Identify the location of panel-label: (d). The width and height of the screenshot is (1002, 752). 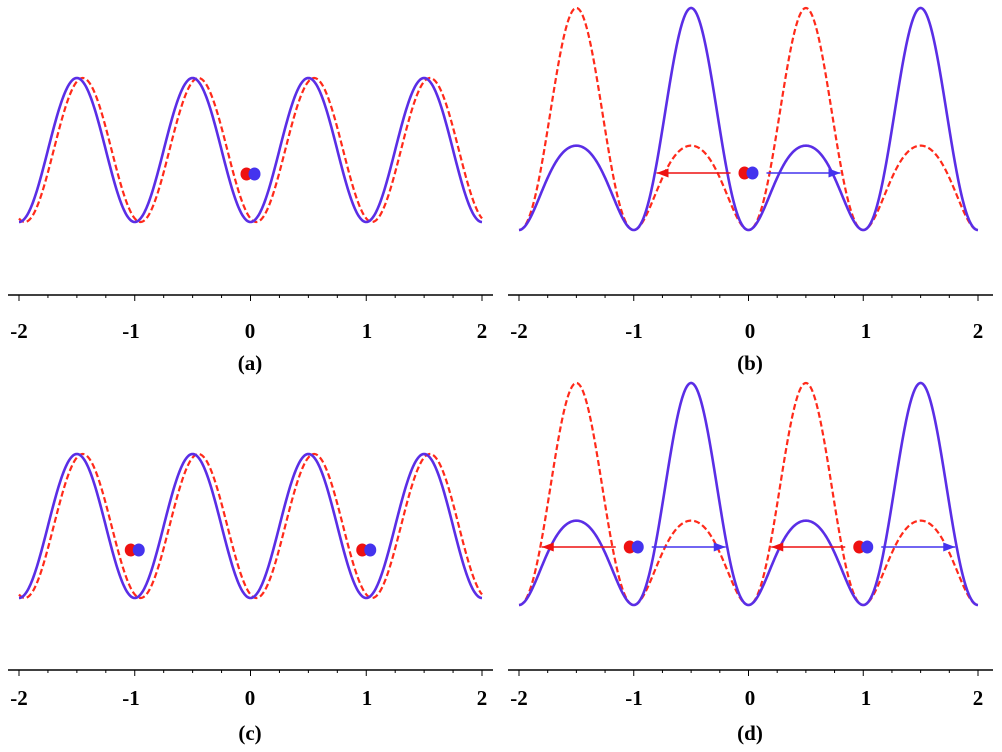
(750, 733).